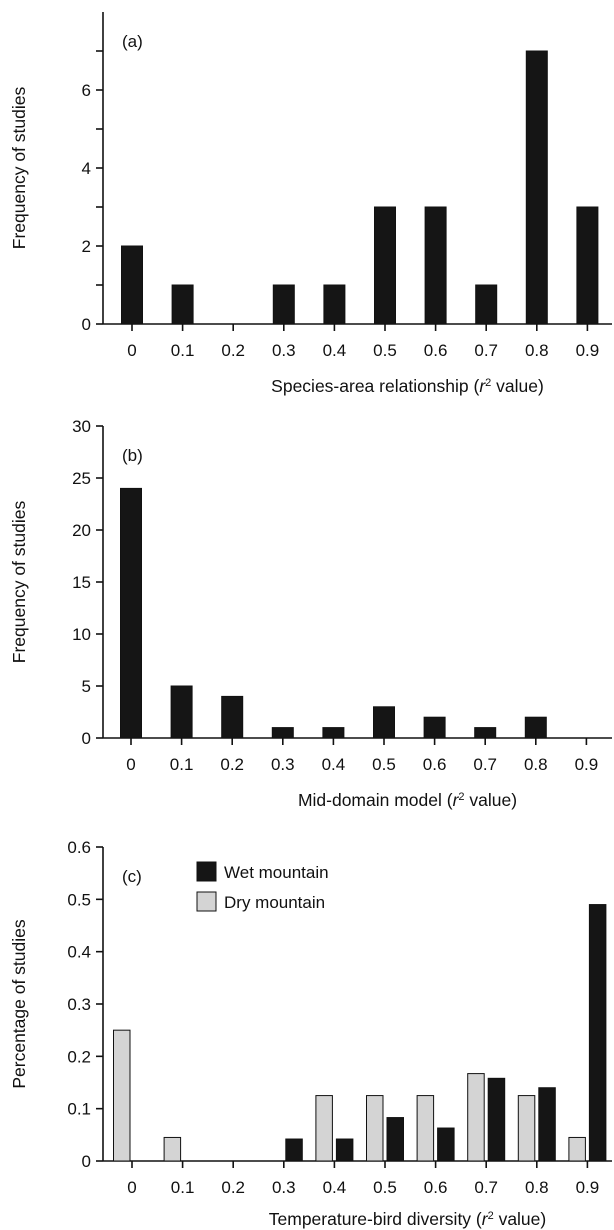 The width and height of the screenshot is (614, 1230). I want to click on y-tick-label: 0.1, so click(79, 1109).